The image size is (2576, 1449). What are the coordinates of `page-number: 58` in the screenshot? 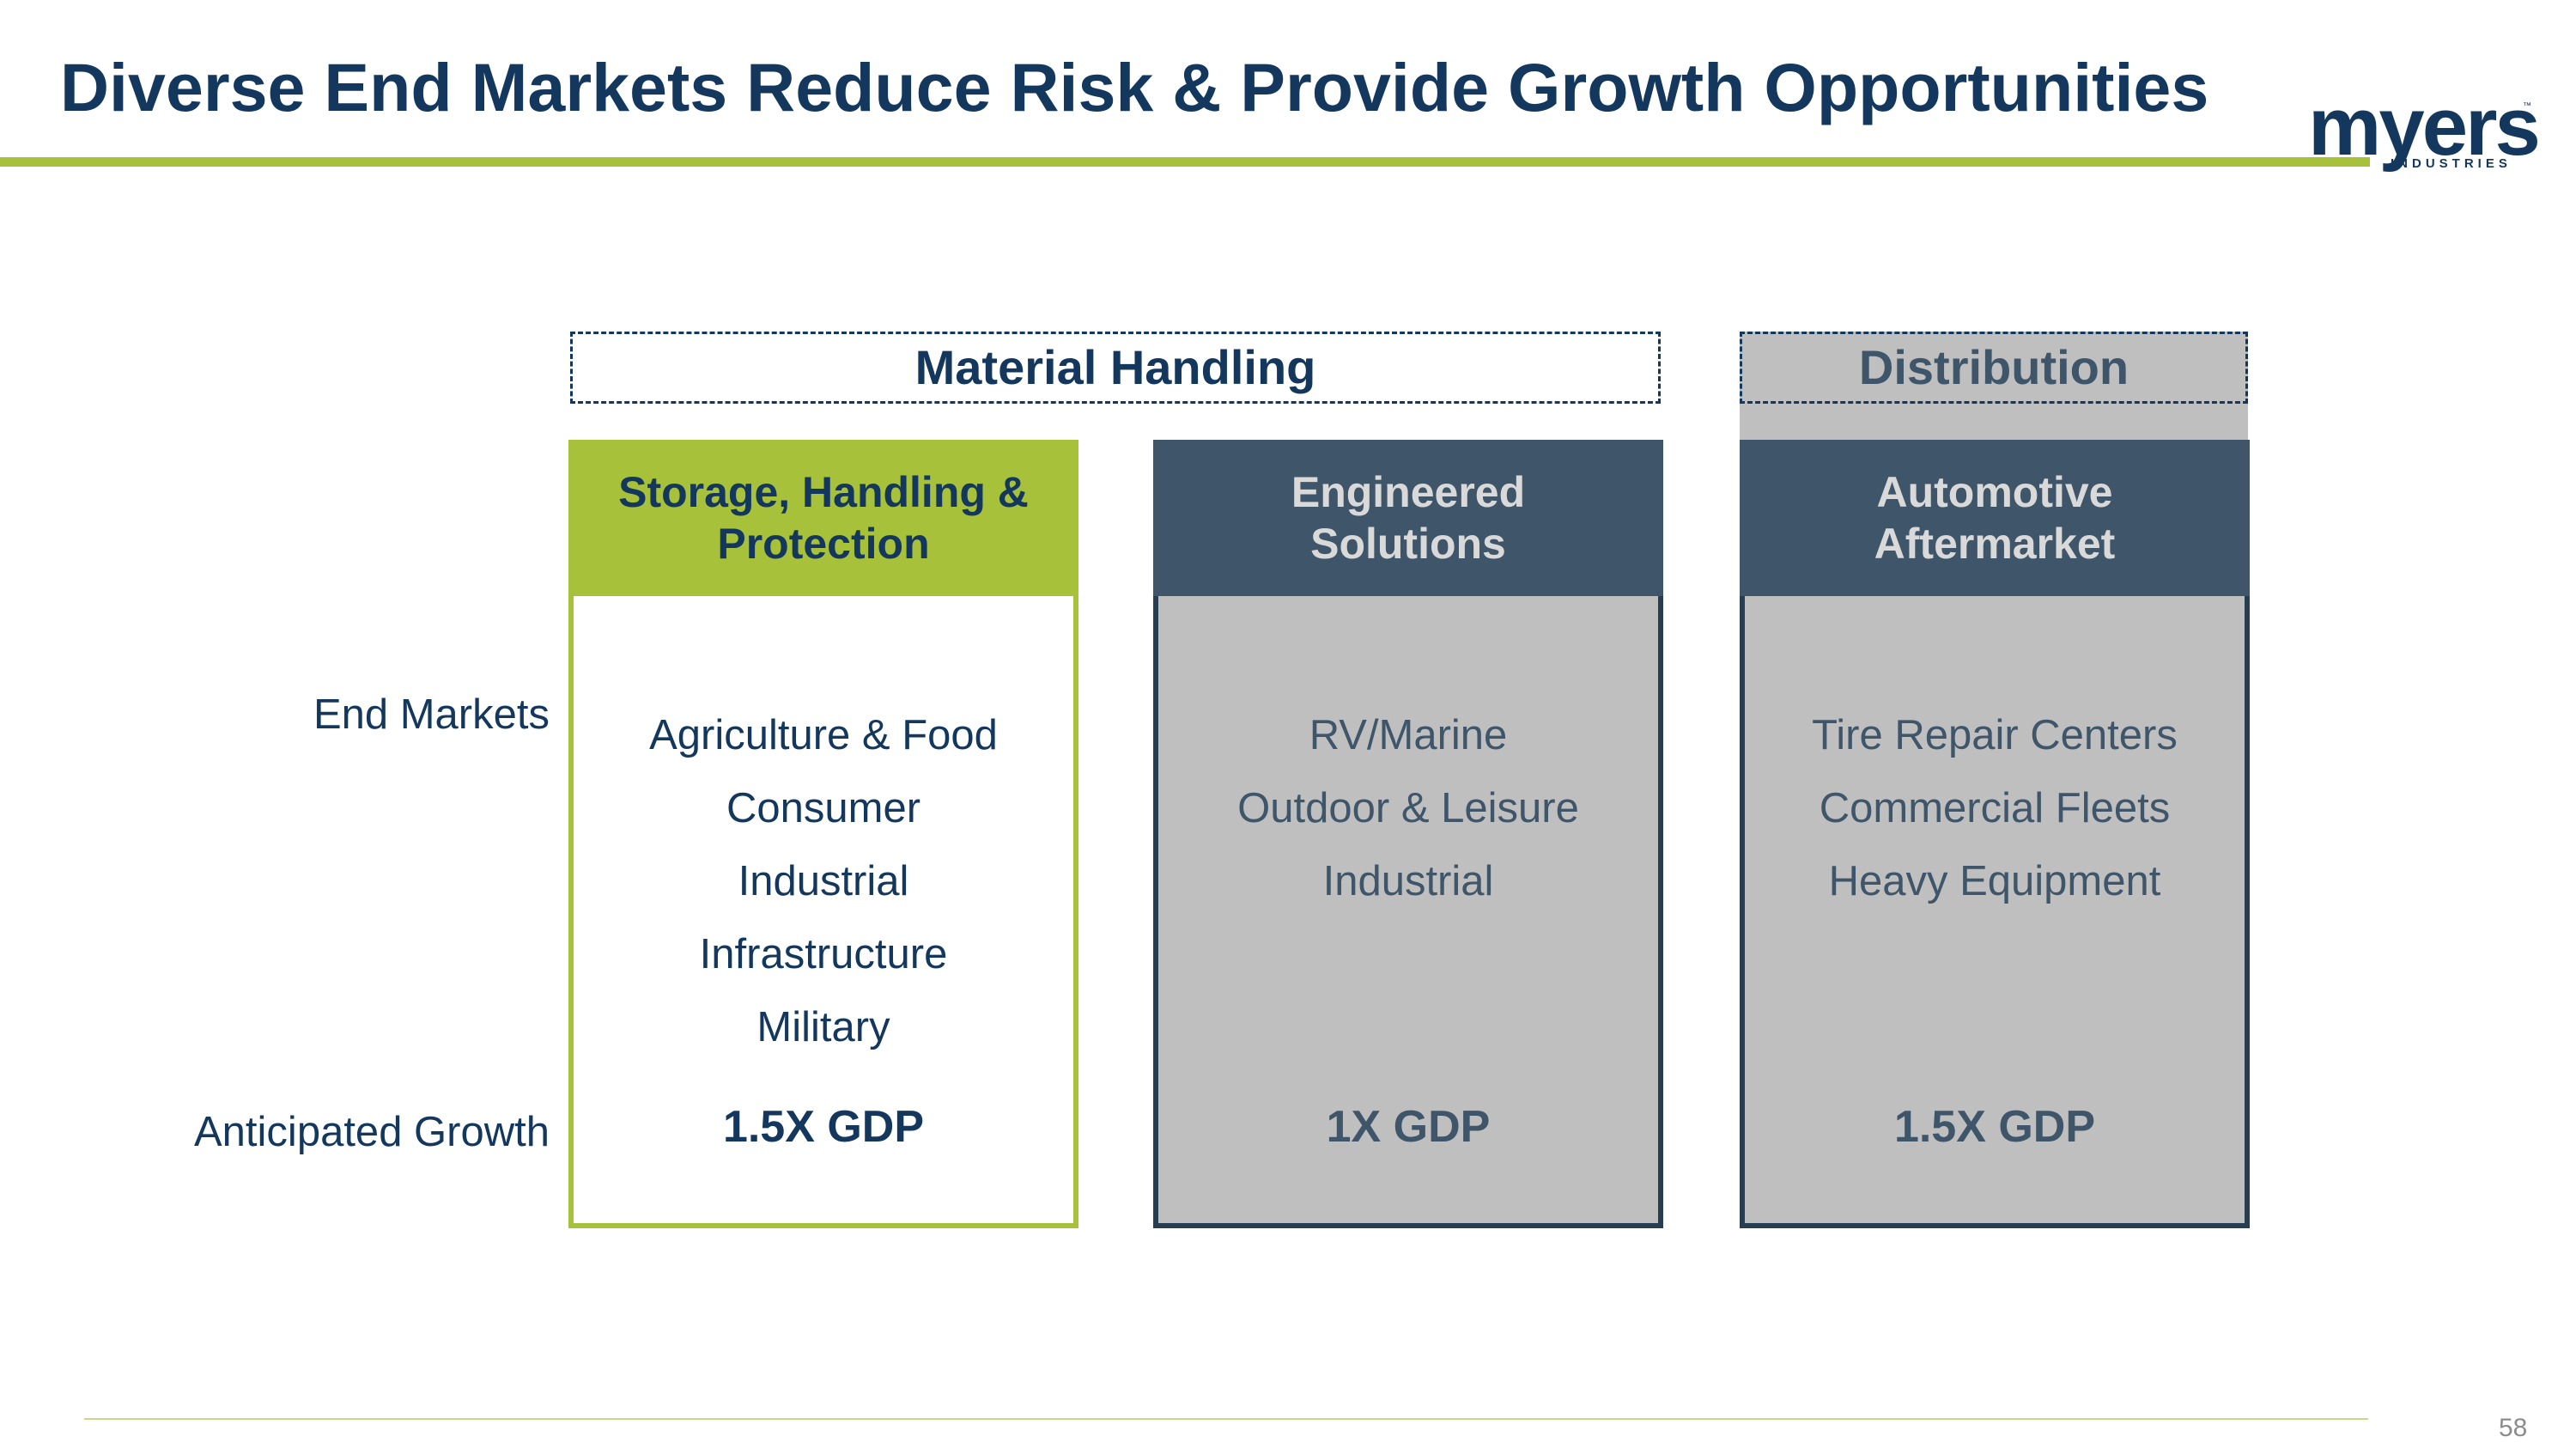 It's located at (2514, 1428).